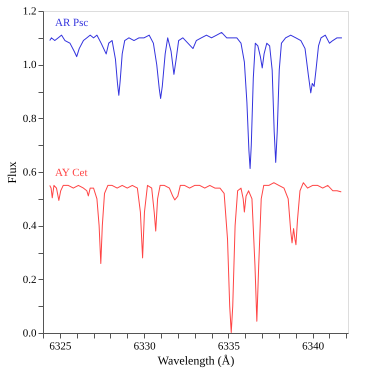 This screenshot has width=374, height=374. What do you see at coordinates (71, 173) in the screenshot?
I see `series-label: AY Cet` at bounding box center [71, 173].